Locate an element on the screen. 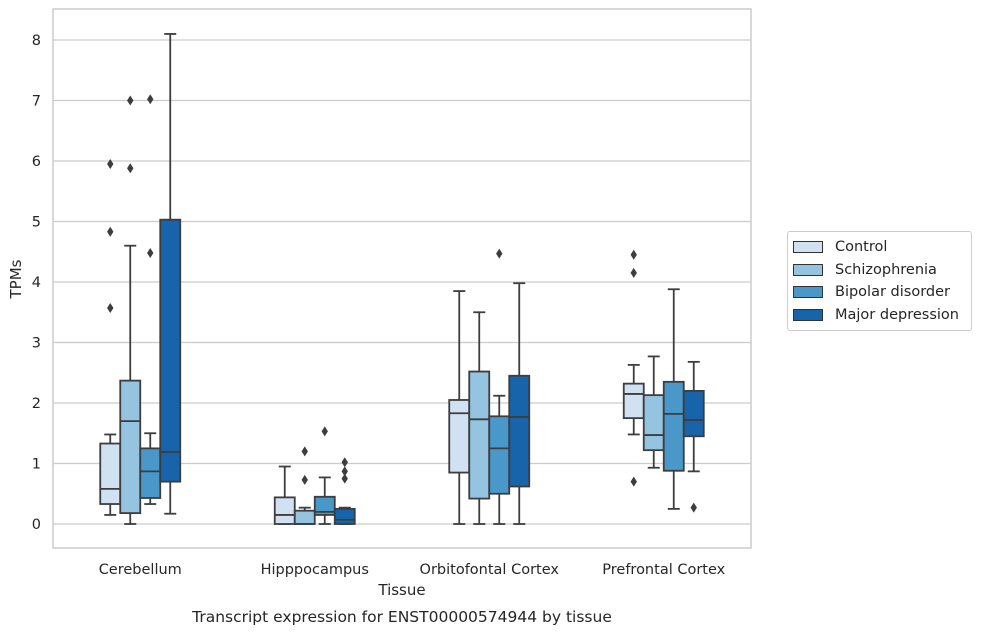  y-tick-label: 2 is located at coordinates (36, 404).